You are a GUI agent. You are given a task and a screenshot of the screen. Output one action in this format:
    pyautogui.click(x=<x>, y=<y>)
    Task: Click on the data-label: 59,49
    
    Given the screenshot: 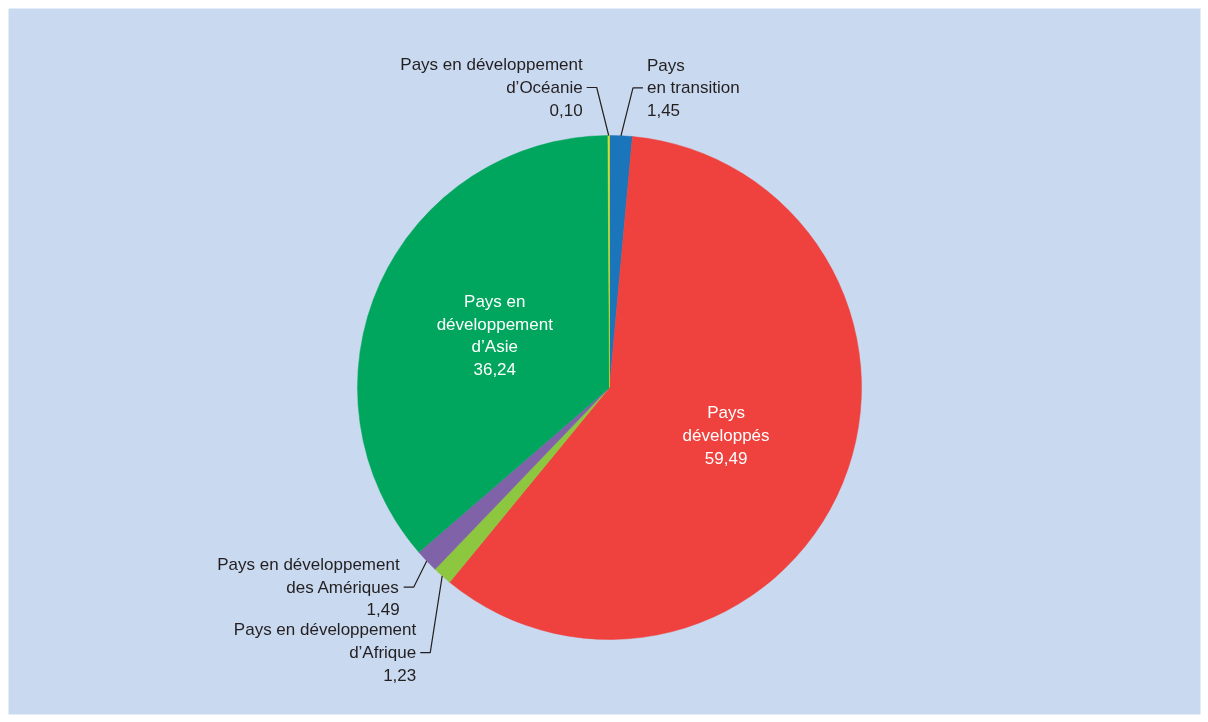 What is the action you would take?
    pyautogui.click(x=726, y=458)
    